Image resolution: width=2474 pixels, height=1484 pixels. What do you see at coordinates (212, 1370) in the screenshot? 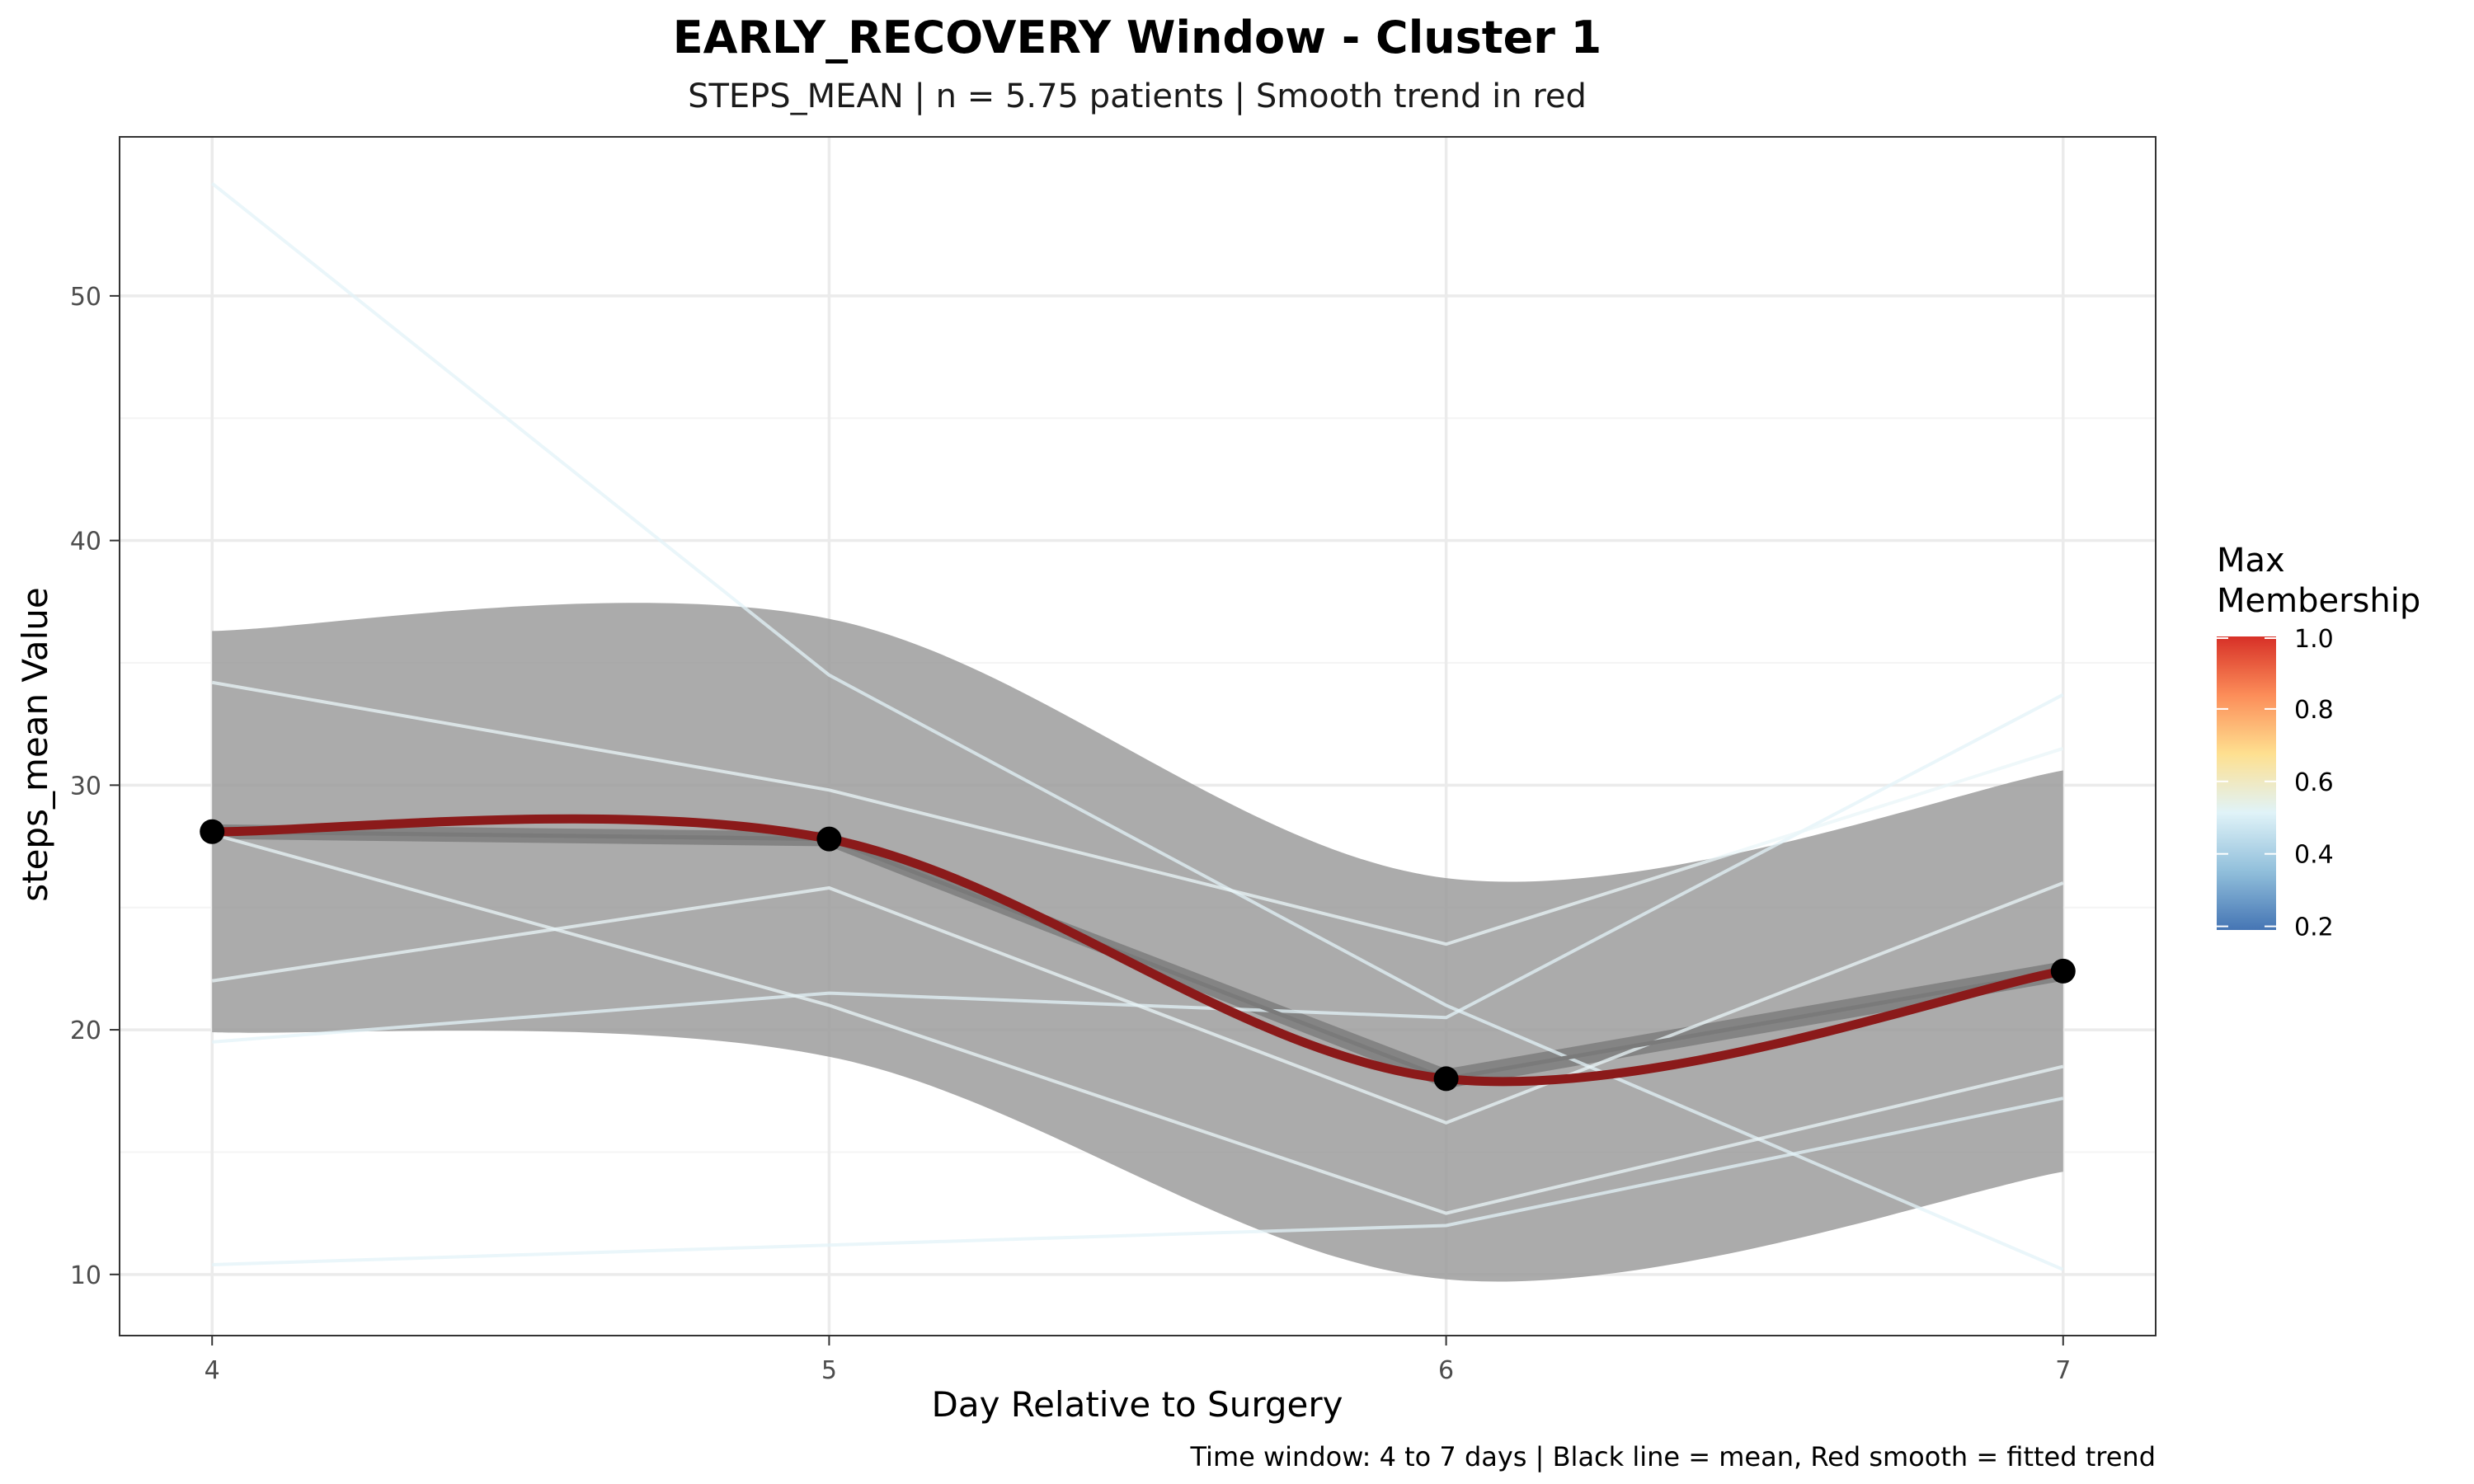
I see `x-tick-label: 4` at bounding box center [212, 1370].